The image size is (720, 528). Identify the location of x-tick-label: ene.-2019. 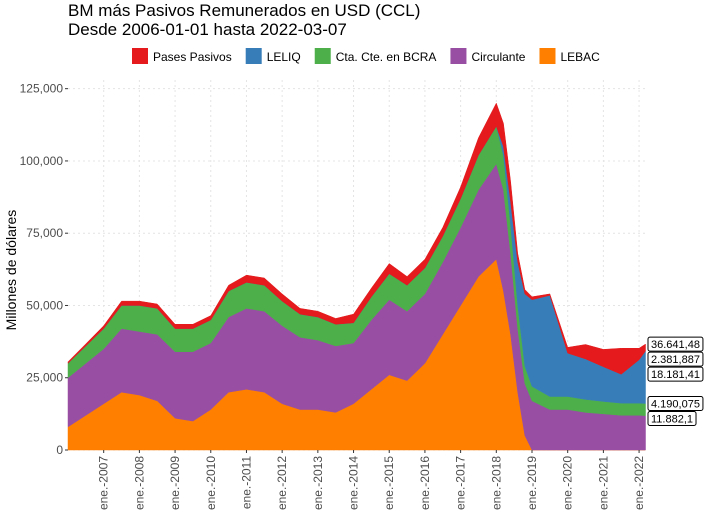
(532, 483).